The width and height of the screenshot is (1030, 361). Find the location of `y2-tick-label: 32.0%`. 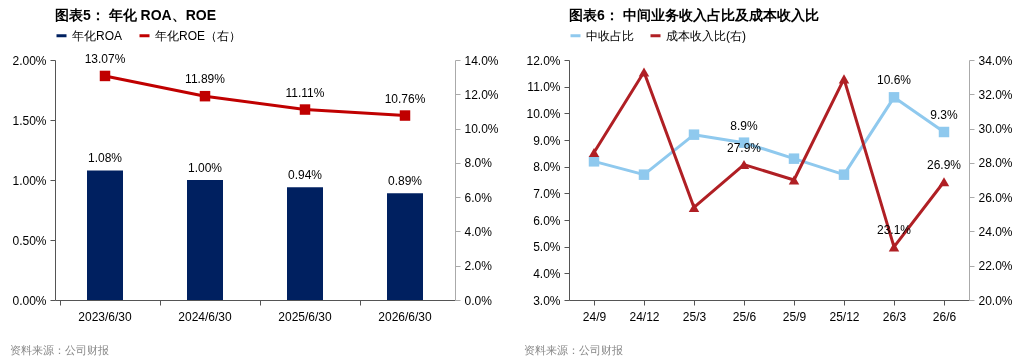

y2-tick-label: 32.0% is located at coordinates (995, 94).